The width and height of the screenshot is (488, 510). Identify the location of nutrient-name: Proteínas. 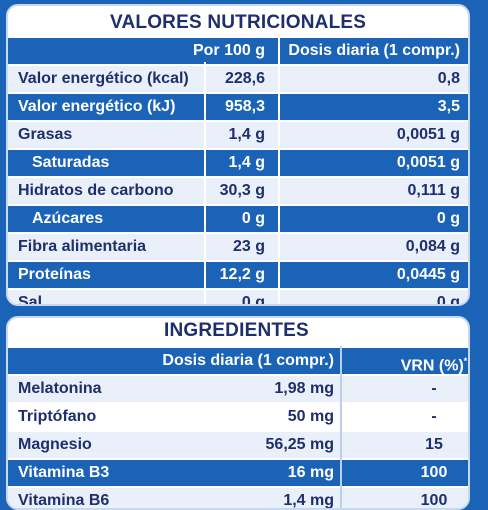
(54, 274).